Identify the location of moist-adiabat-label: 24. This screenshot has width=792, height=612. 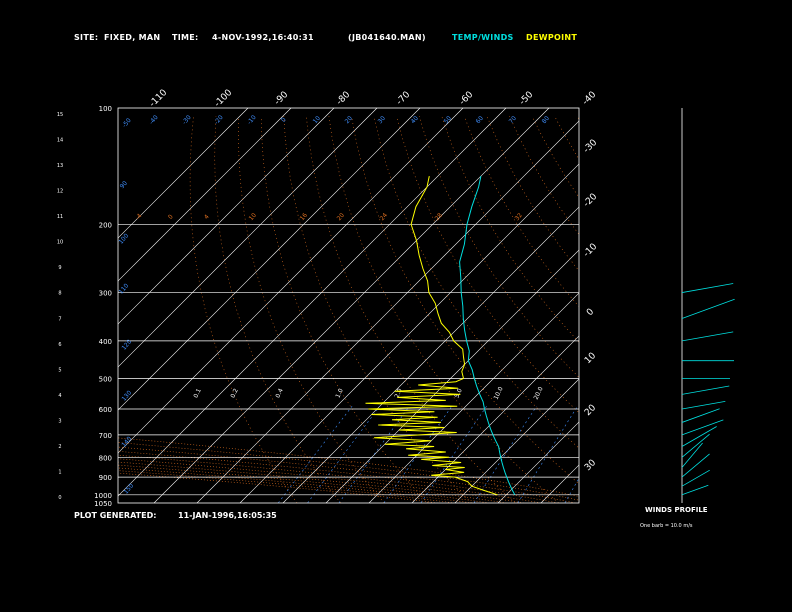
(384, 217).